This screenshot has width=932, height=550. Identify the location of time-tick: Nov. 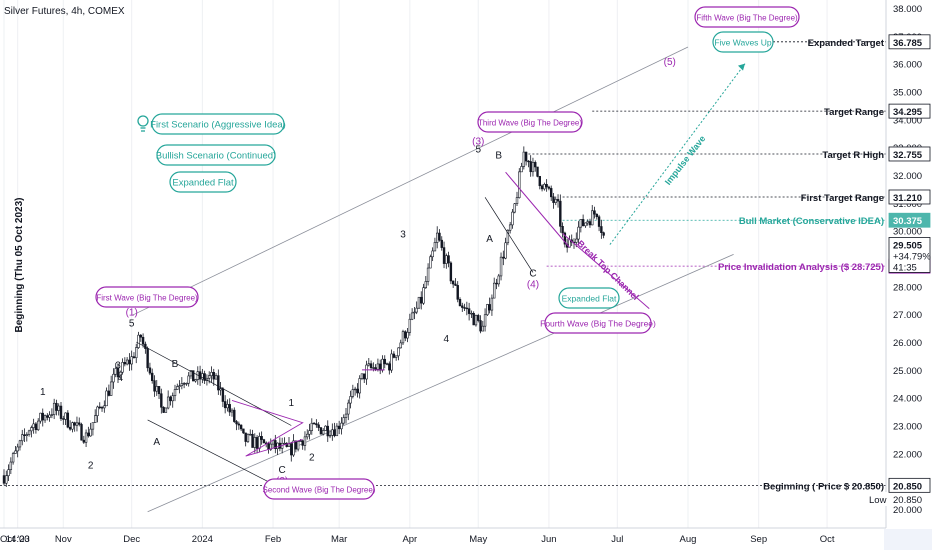
(63, 539).